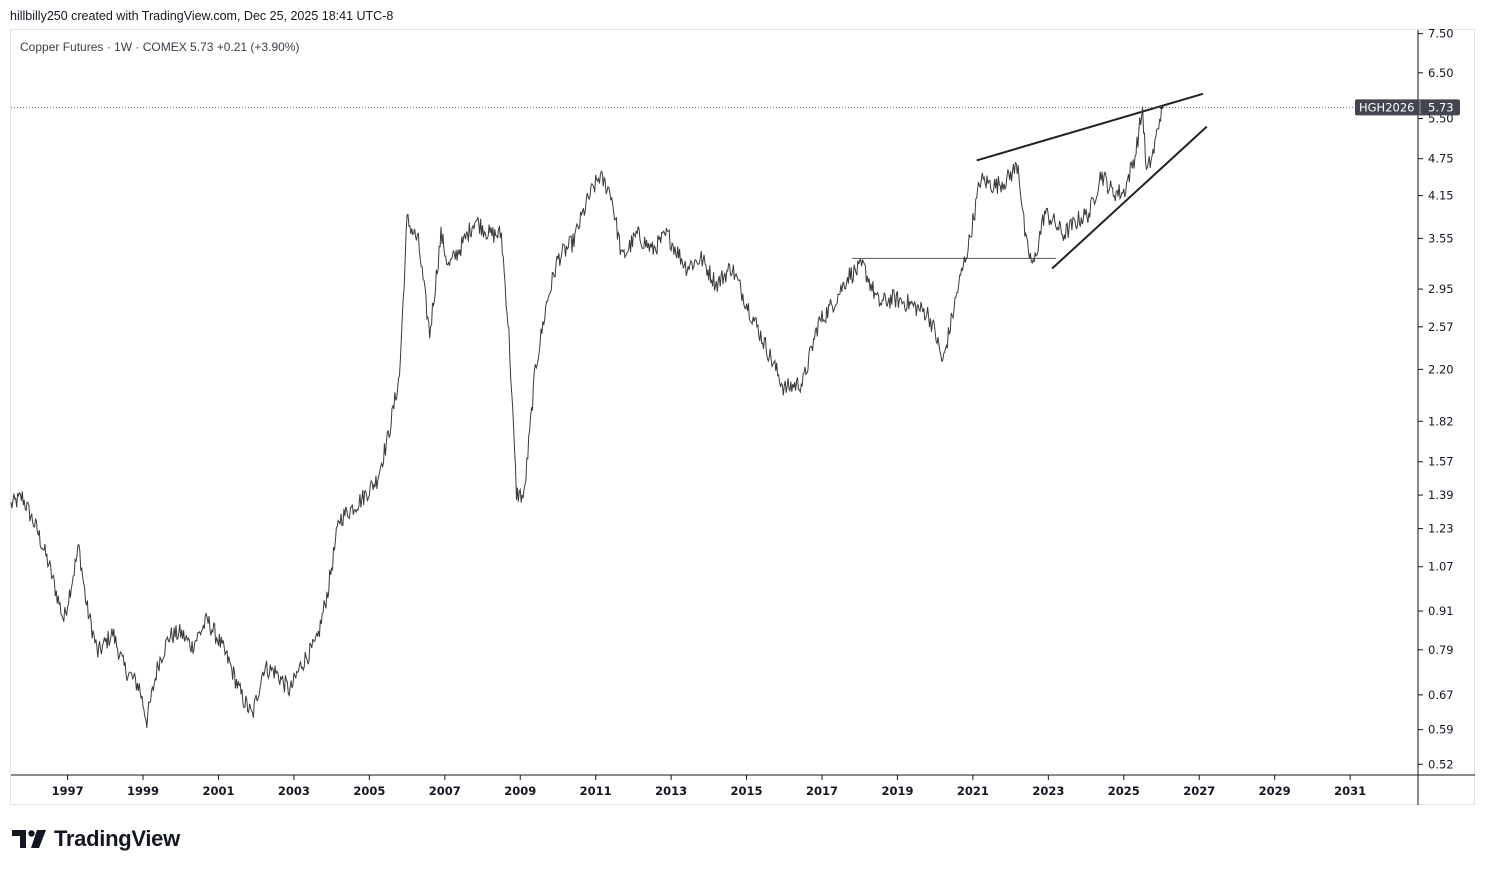 The height and width of the screenshot is (871, 1486). I want to click on x-tick-label: 2017, so click(822, 791).